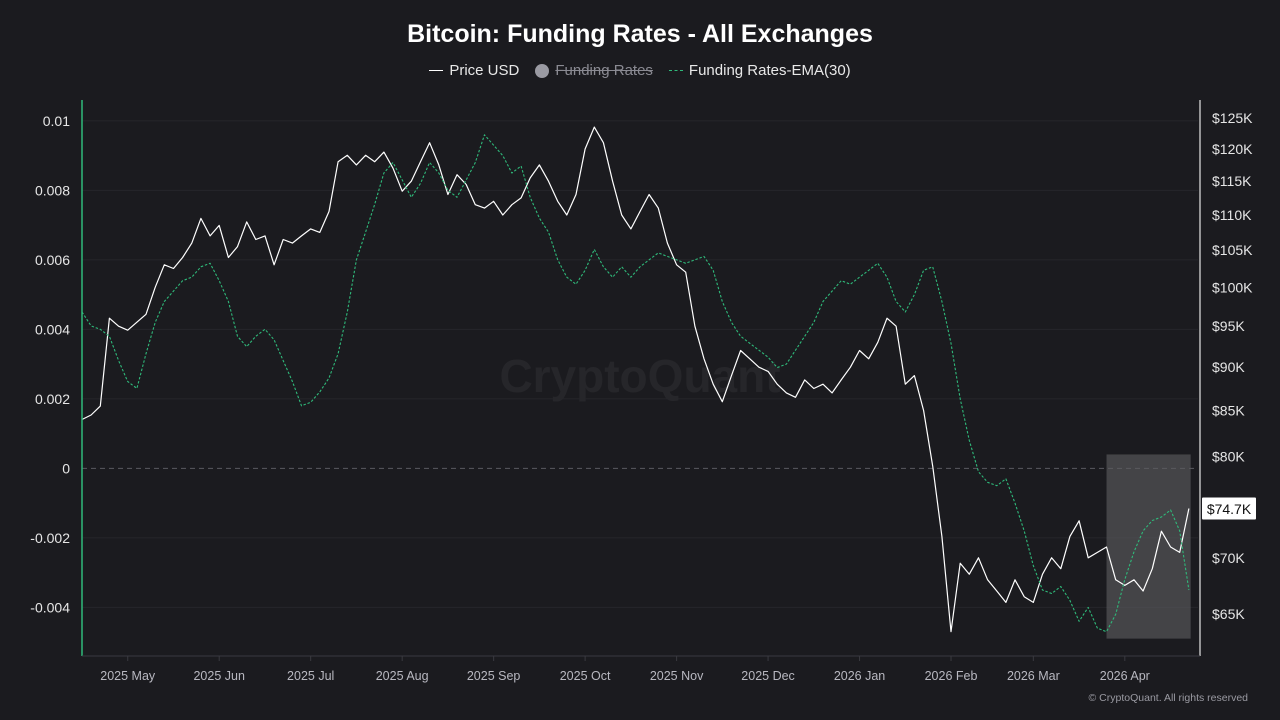 Image resolution: width=1280 pixels, height=720 pixels. I want to click on left-tick-label: 0.008, so click(52, 190).